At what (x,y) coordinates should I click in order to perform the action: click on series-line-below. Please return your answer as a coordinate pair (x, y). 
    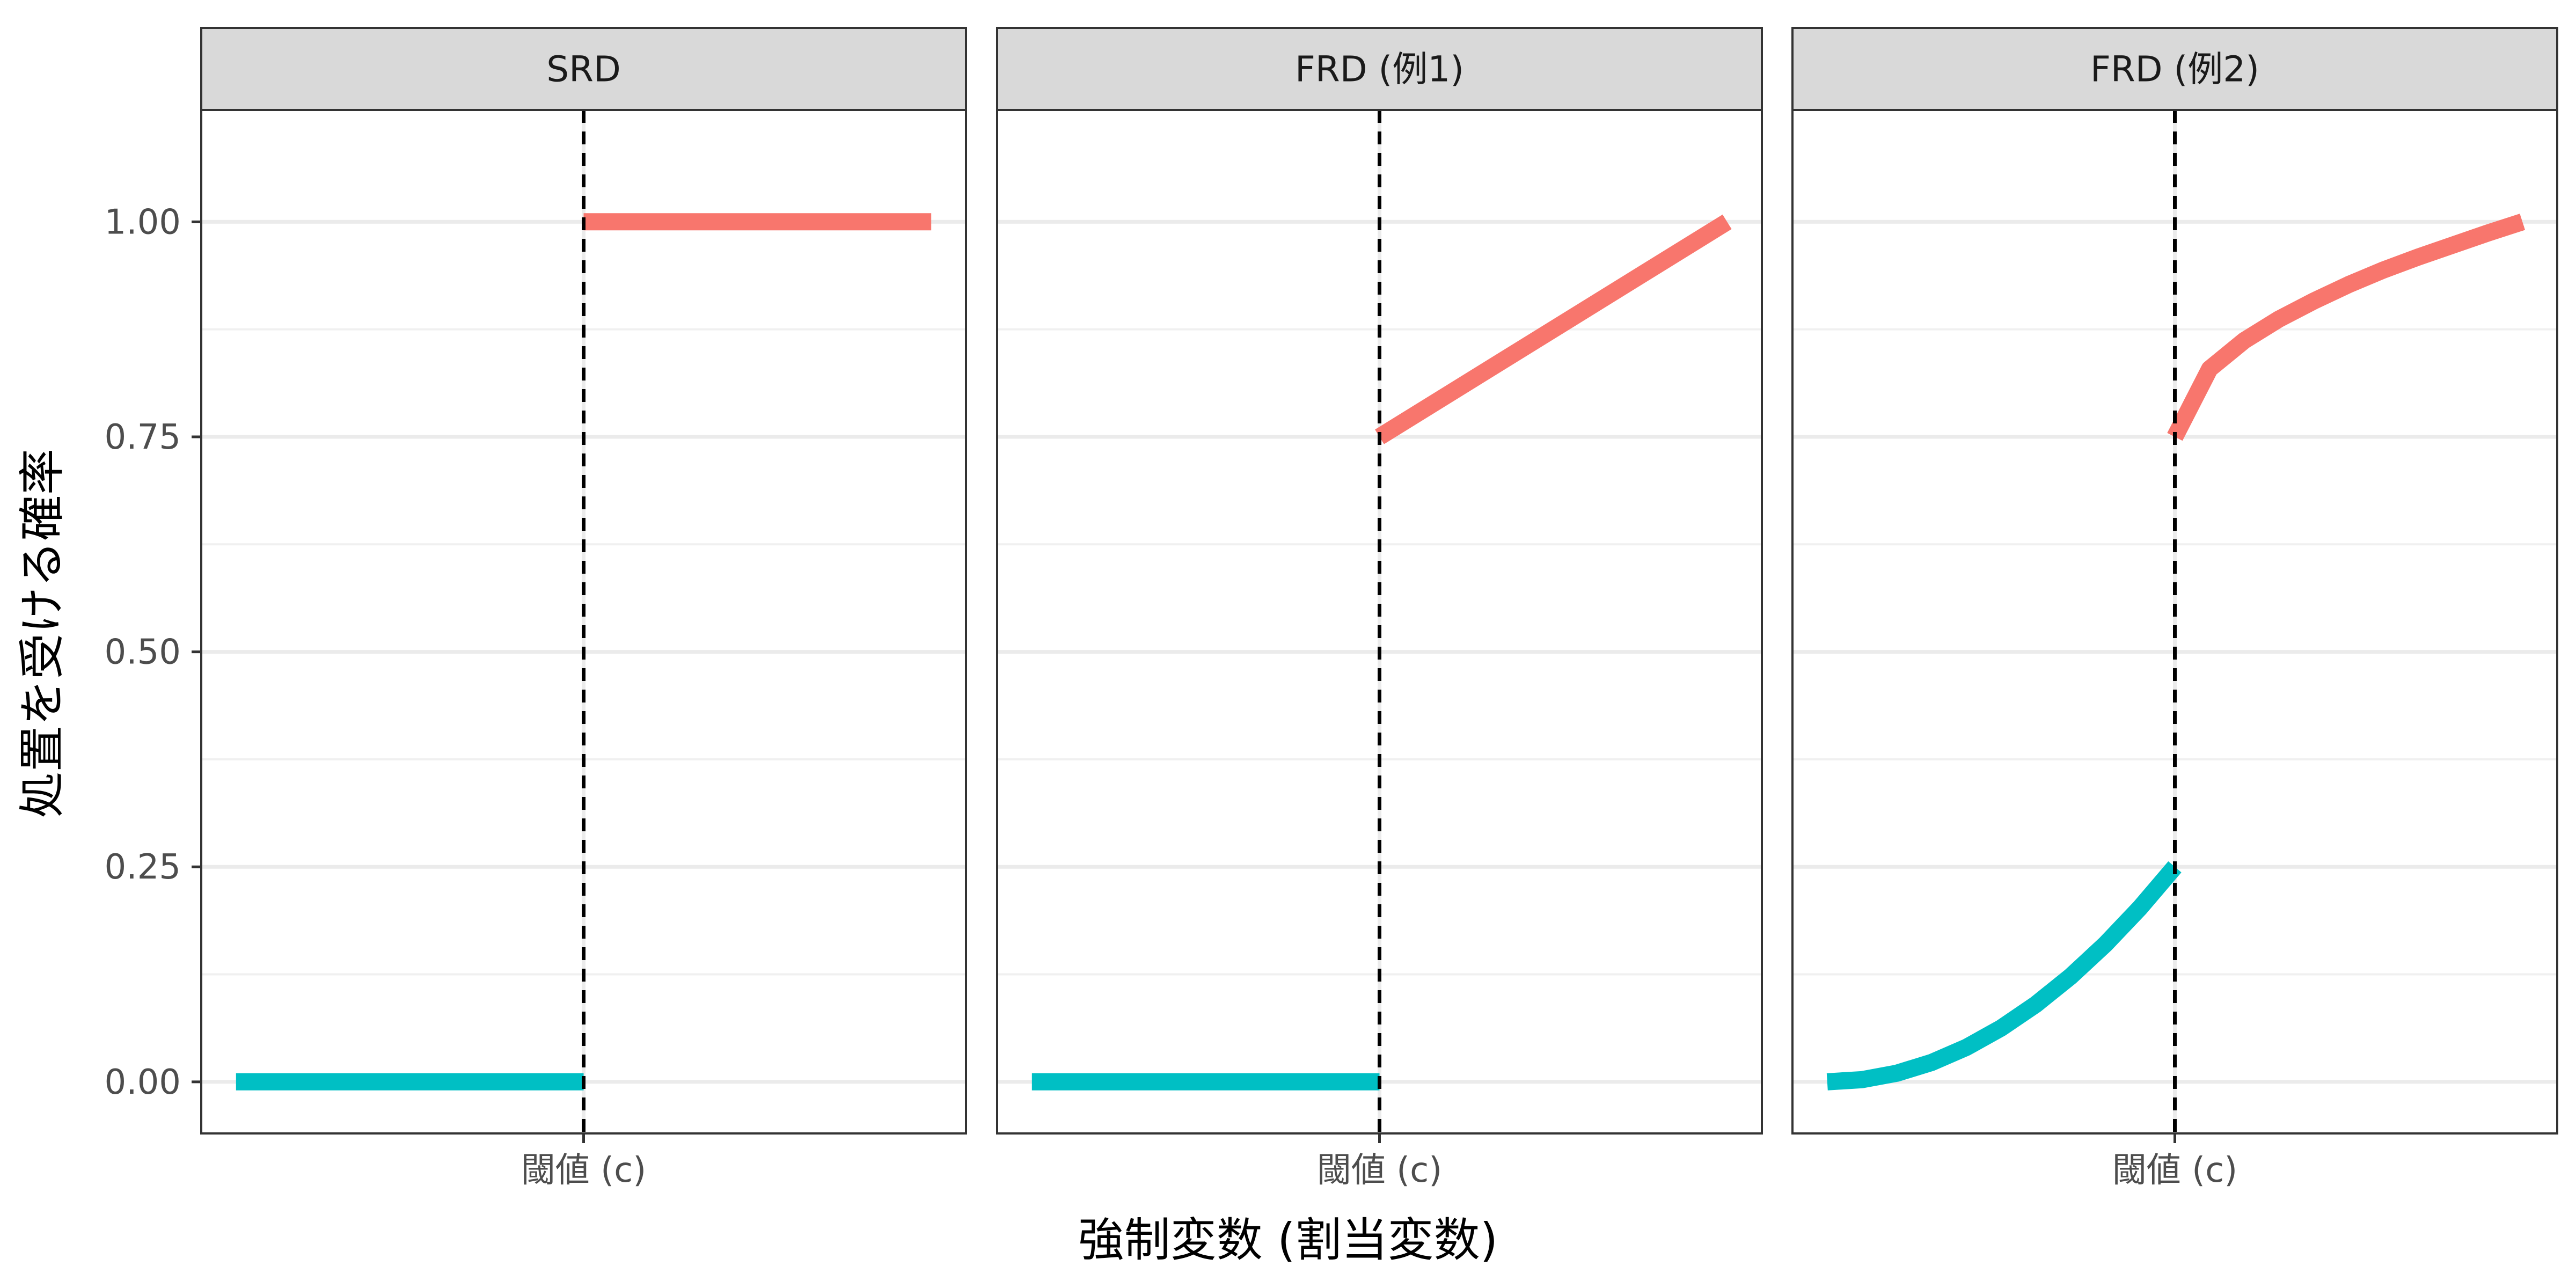
    Looking at the image, I should click on (2004, 976).